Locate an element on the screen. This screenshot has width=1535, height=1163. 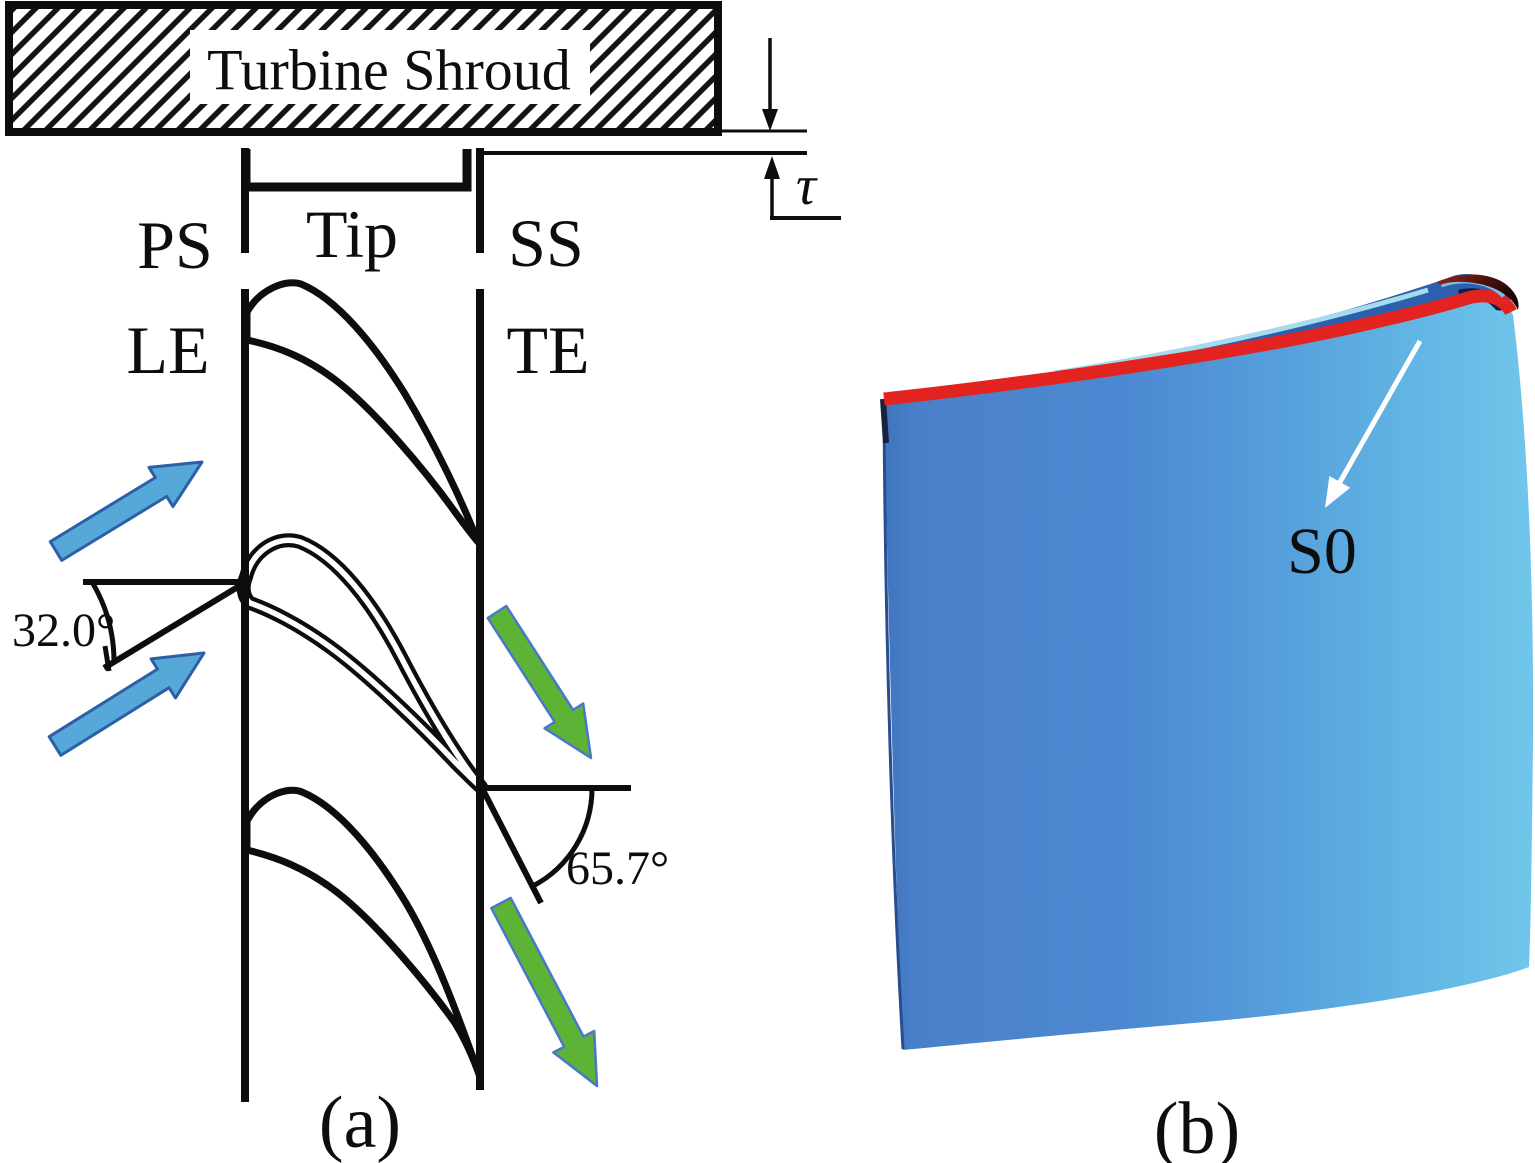
inlet-line-end-tick is located at coordinates (107, 658).